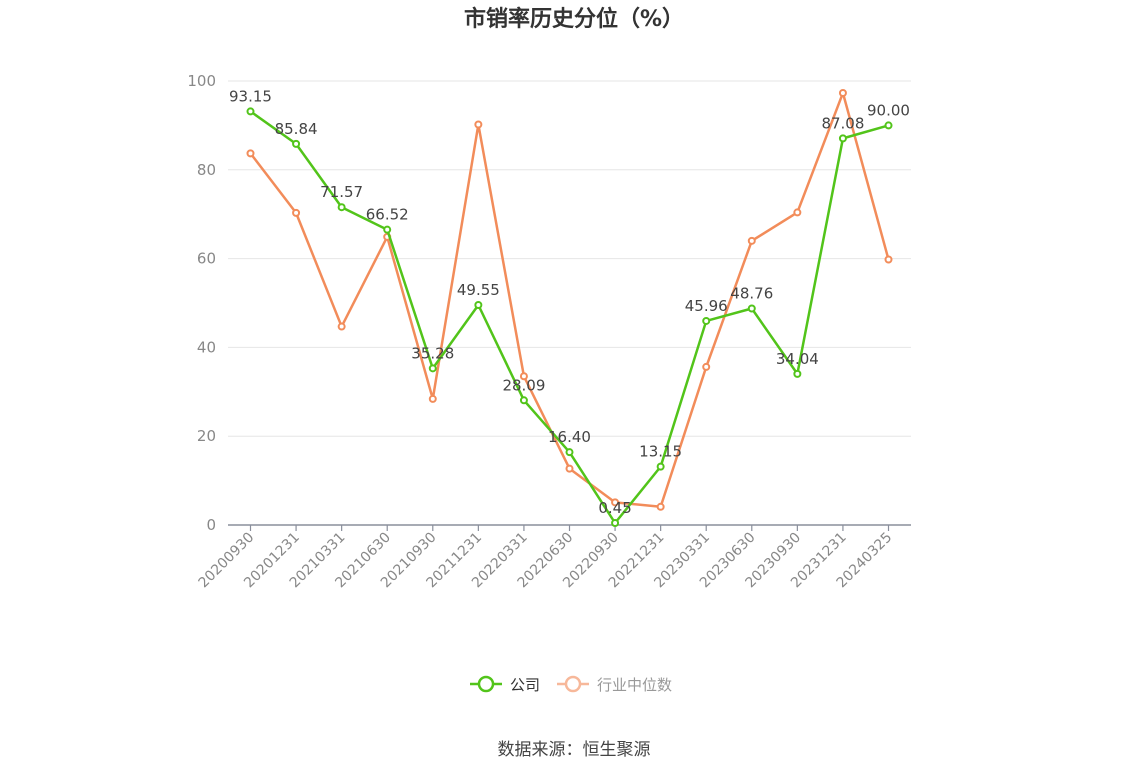  Describe the element at coordinates (569, 437) in the screenshot. I see `data-label: 16.40` at that location.